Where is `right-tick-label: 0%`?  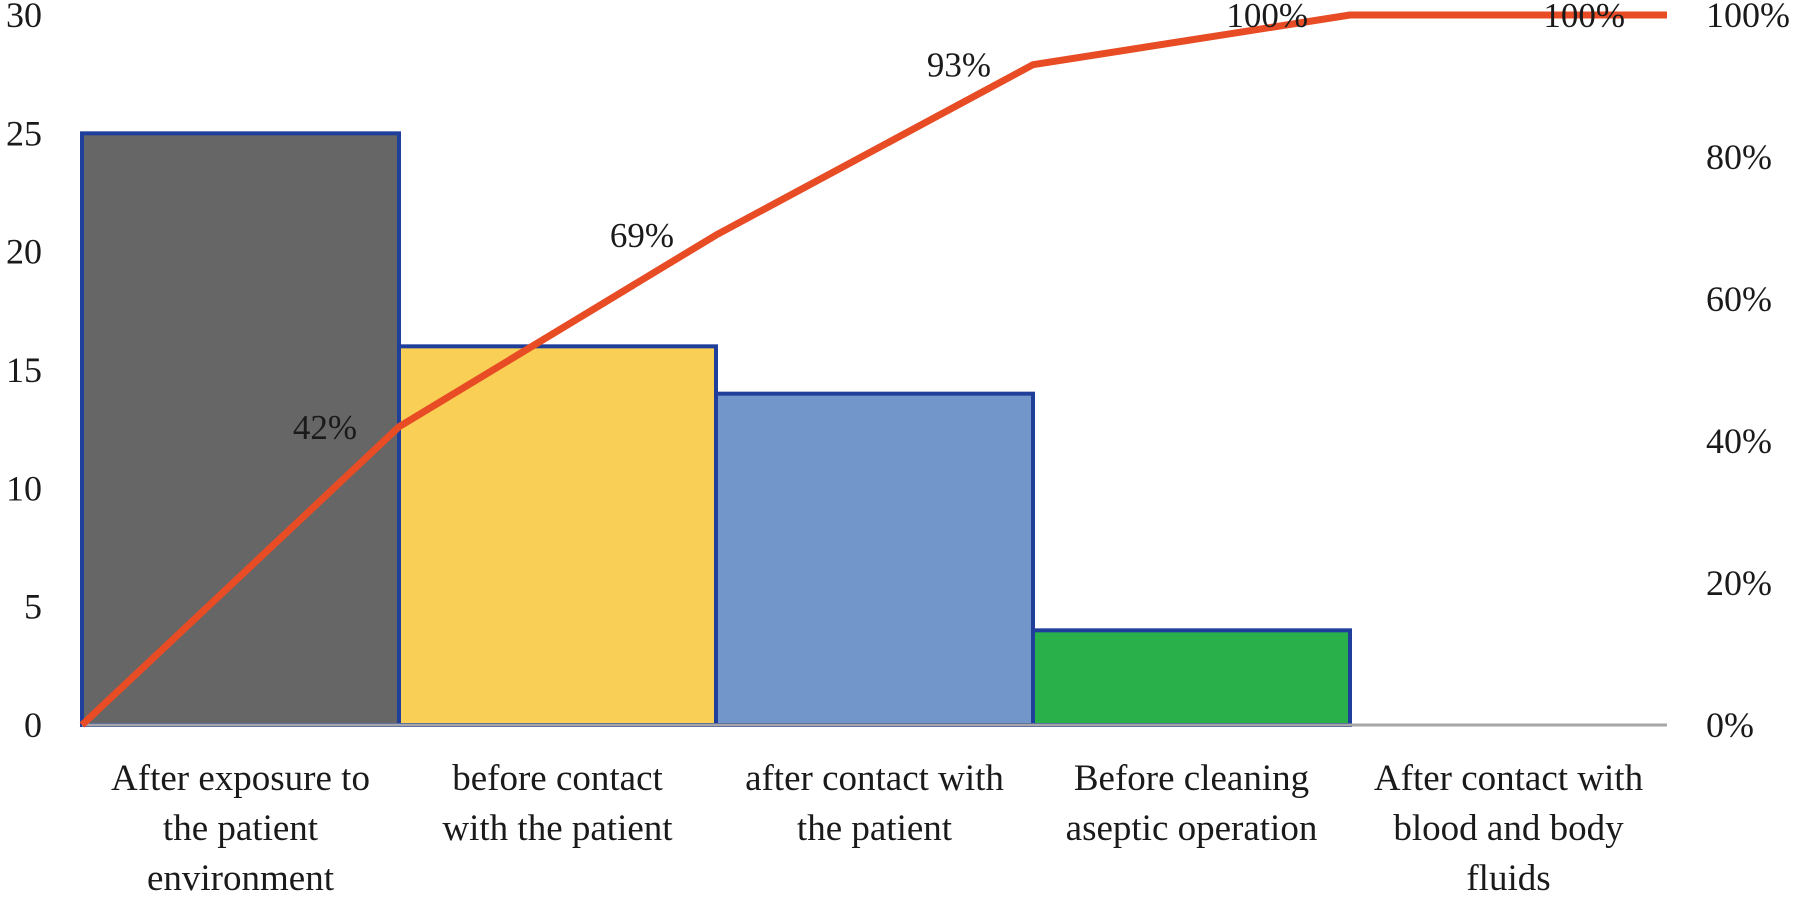 right-tick-label: 0% is located at coordinates (1730, 725).